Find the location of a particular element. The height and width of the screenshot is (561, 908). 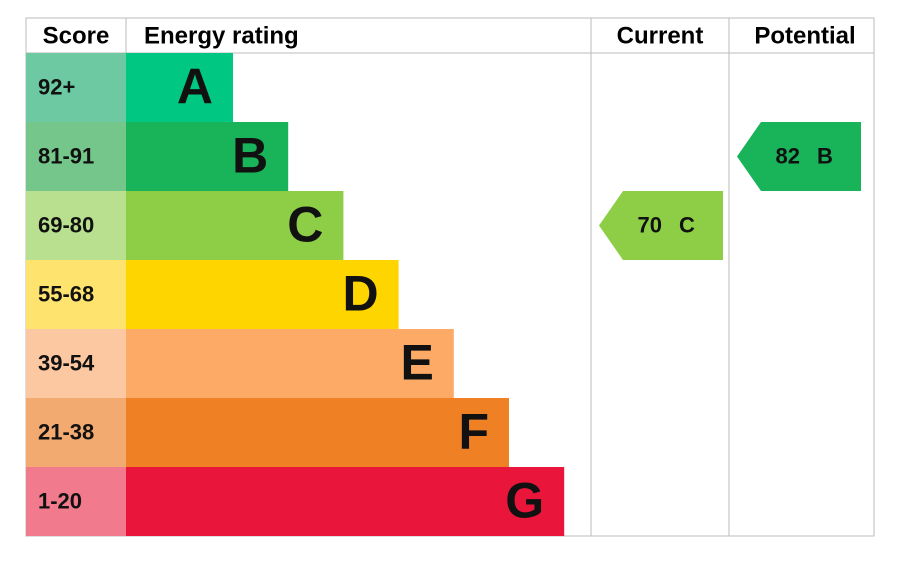

score-label: 1-20 is located at coordinates (60, 500).